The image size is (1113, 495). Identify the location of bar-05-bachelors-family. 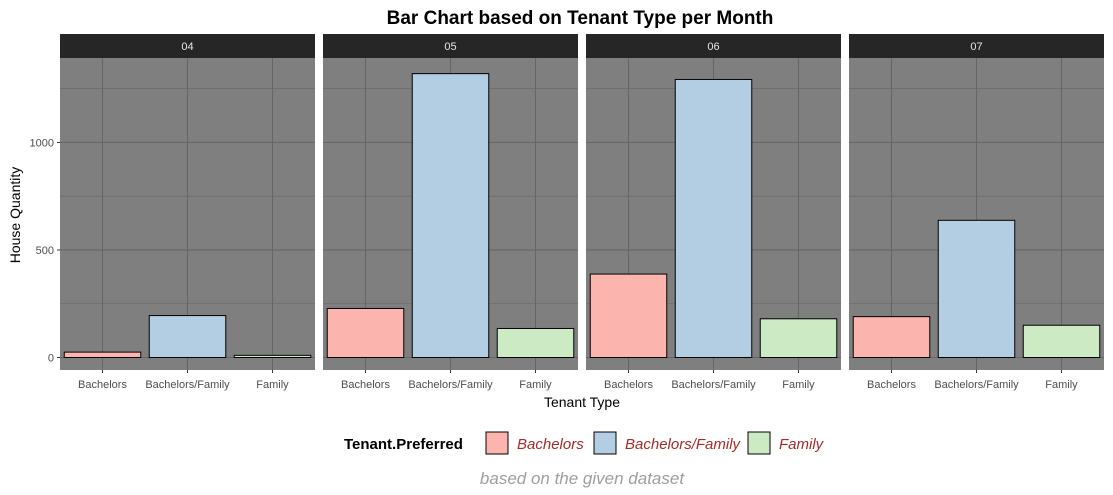
(450, 216).